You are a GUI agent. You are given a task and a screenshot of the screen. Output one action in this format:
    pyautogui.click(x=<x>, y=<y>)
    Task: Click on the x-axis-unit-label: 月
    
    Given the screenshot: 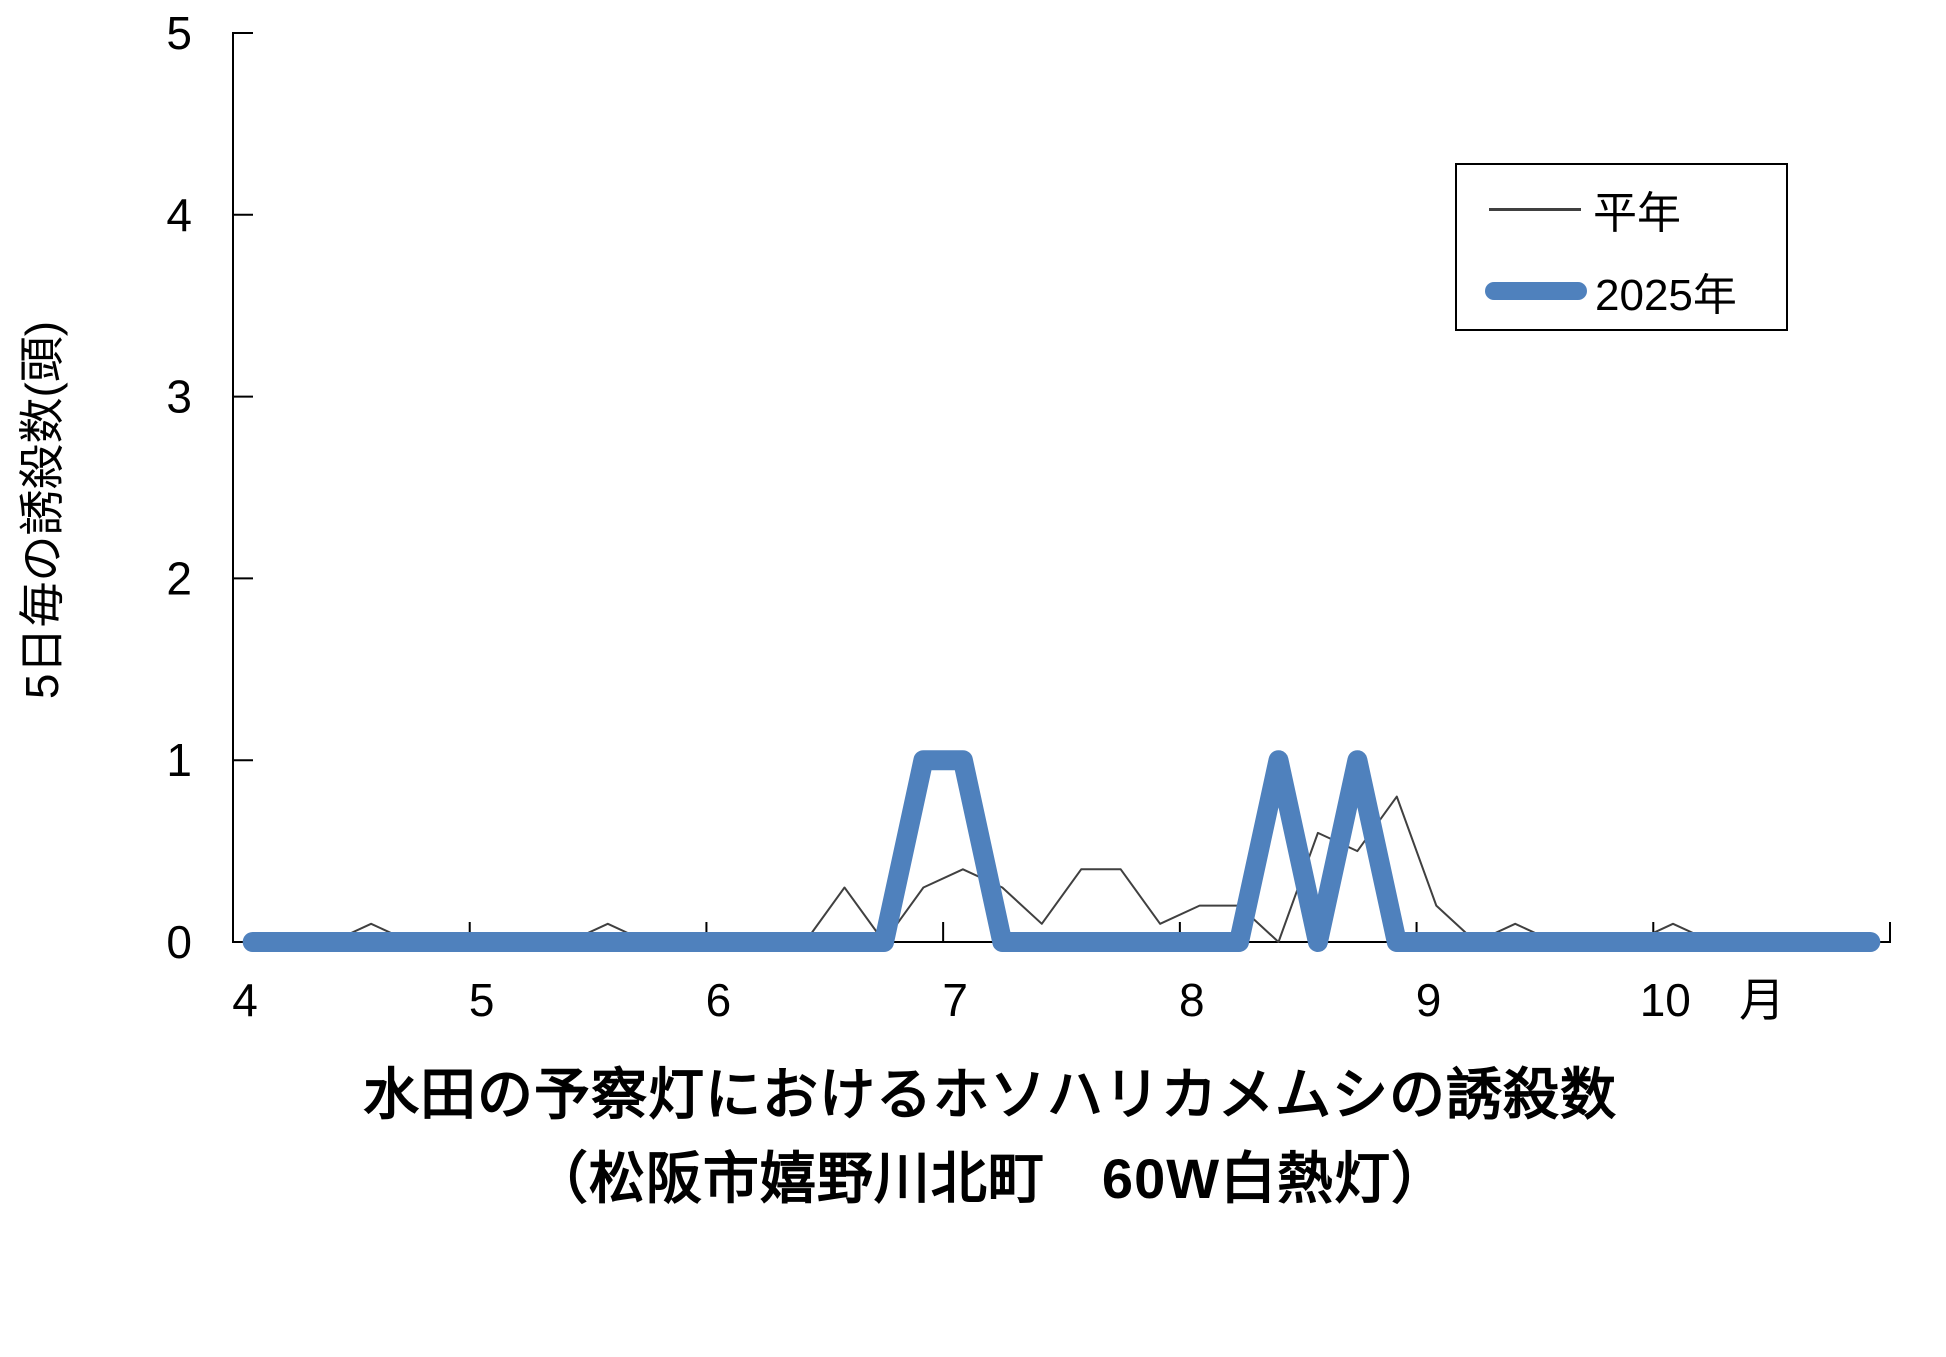 What is the action you would take?
    pyautogui.click(x=1762, y=1000)
    